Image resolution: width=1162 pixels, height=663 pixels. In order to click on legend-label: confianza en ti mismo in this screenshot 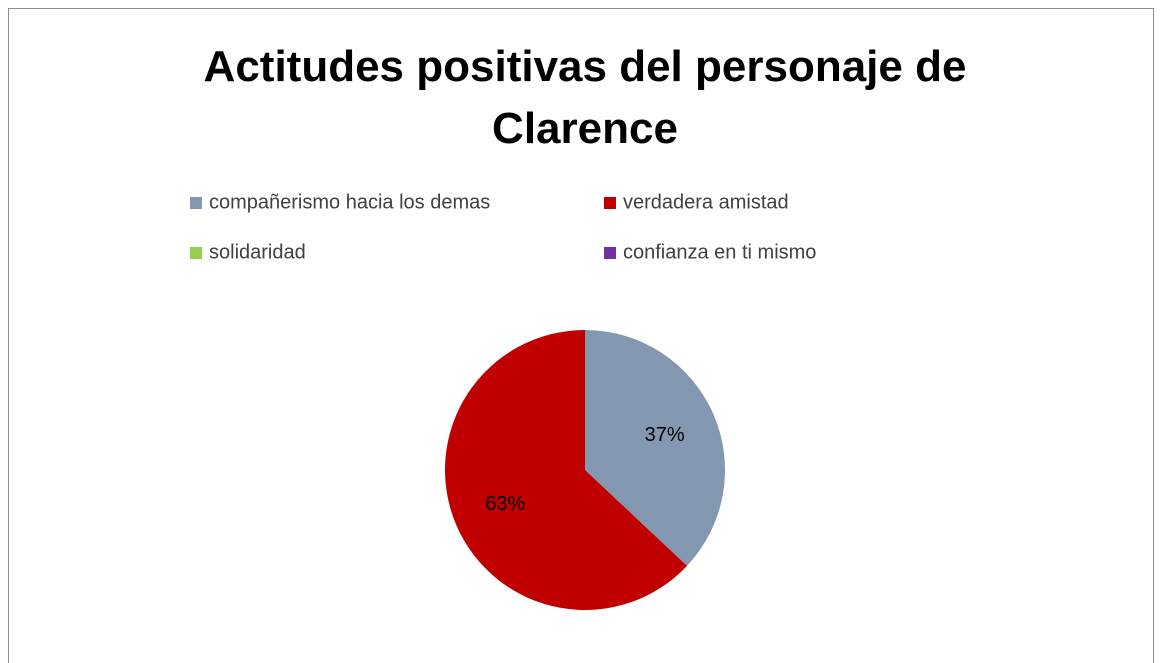, I will do `click(719, 252)`.